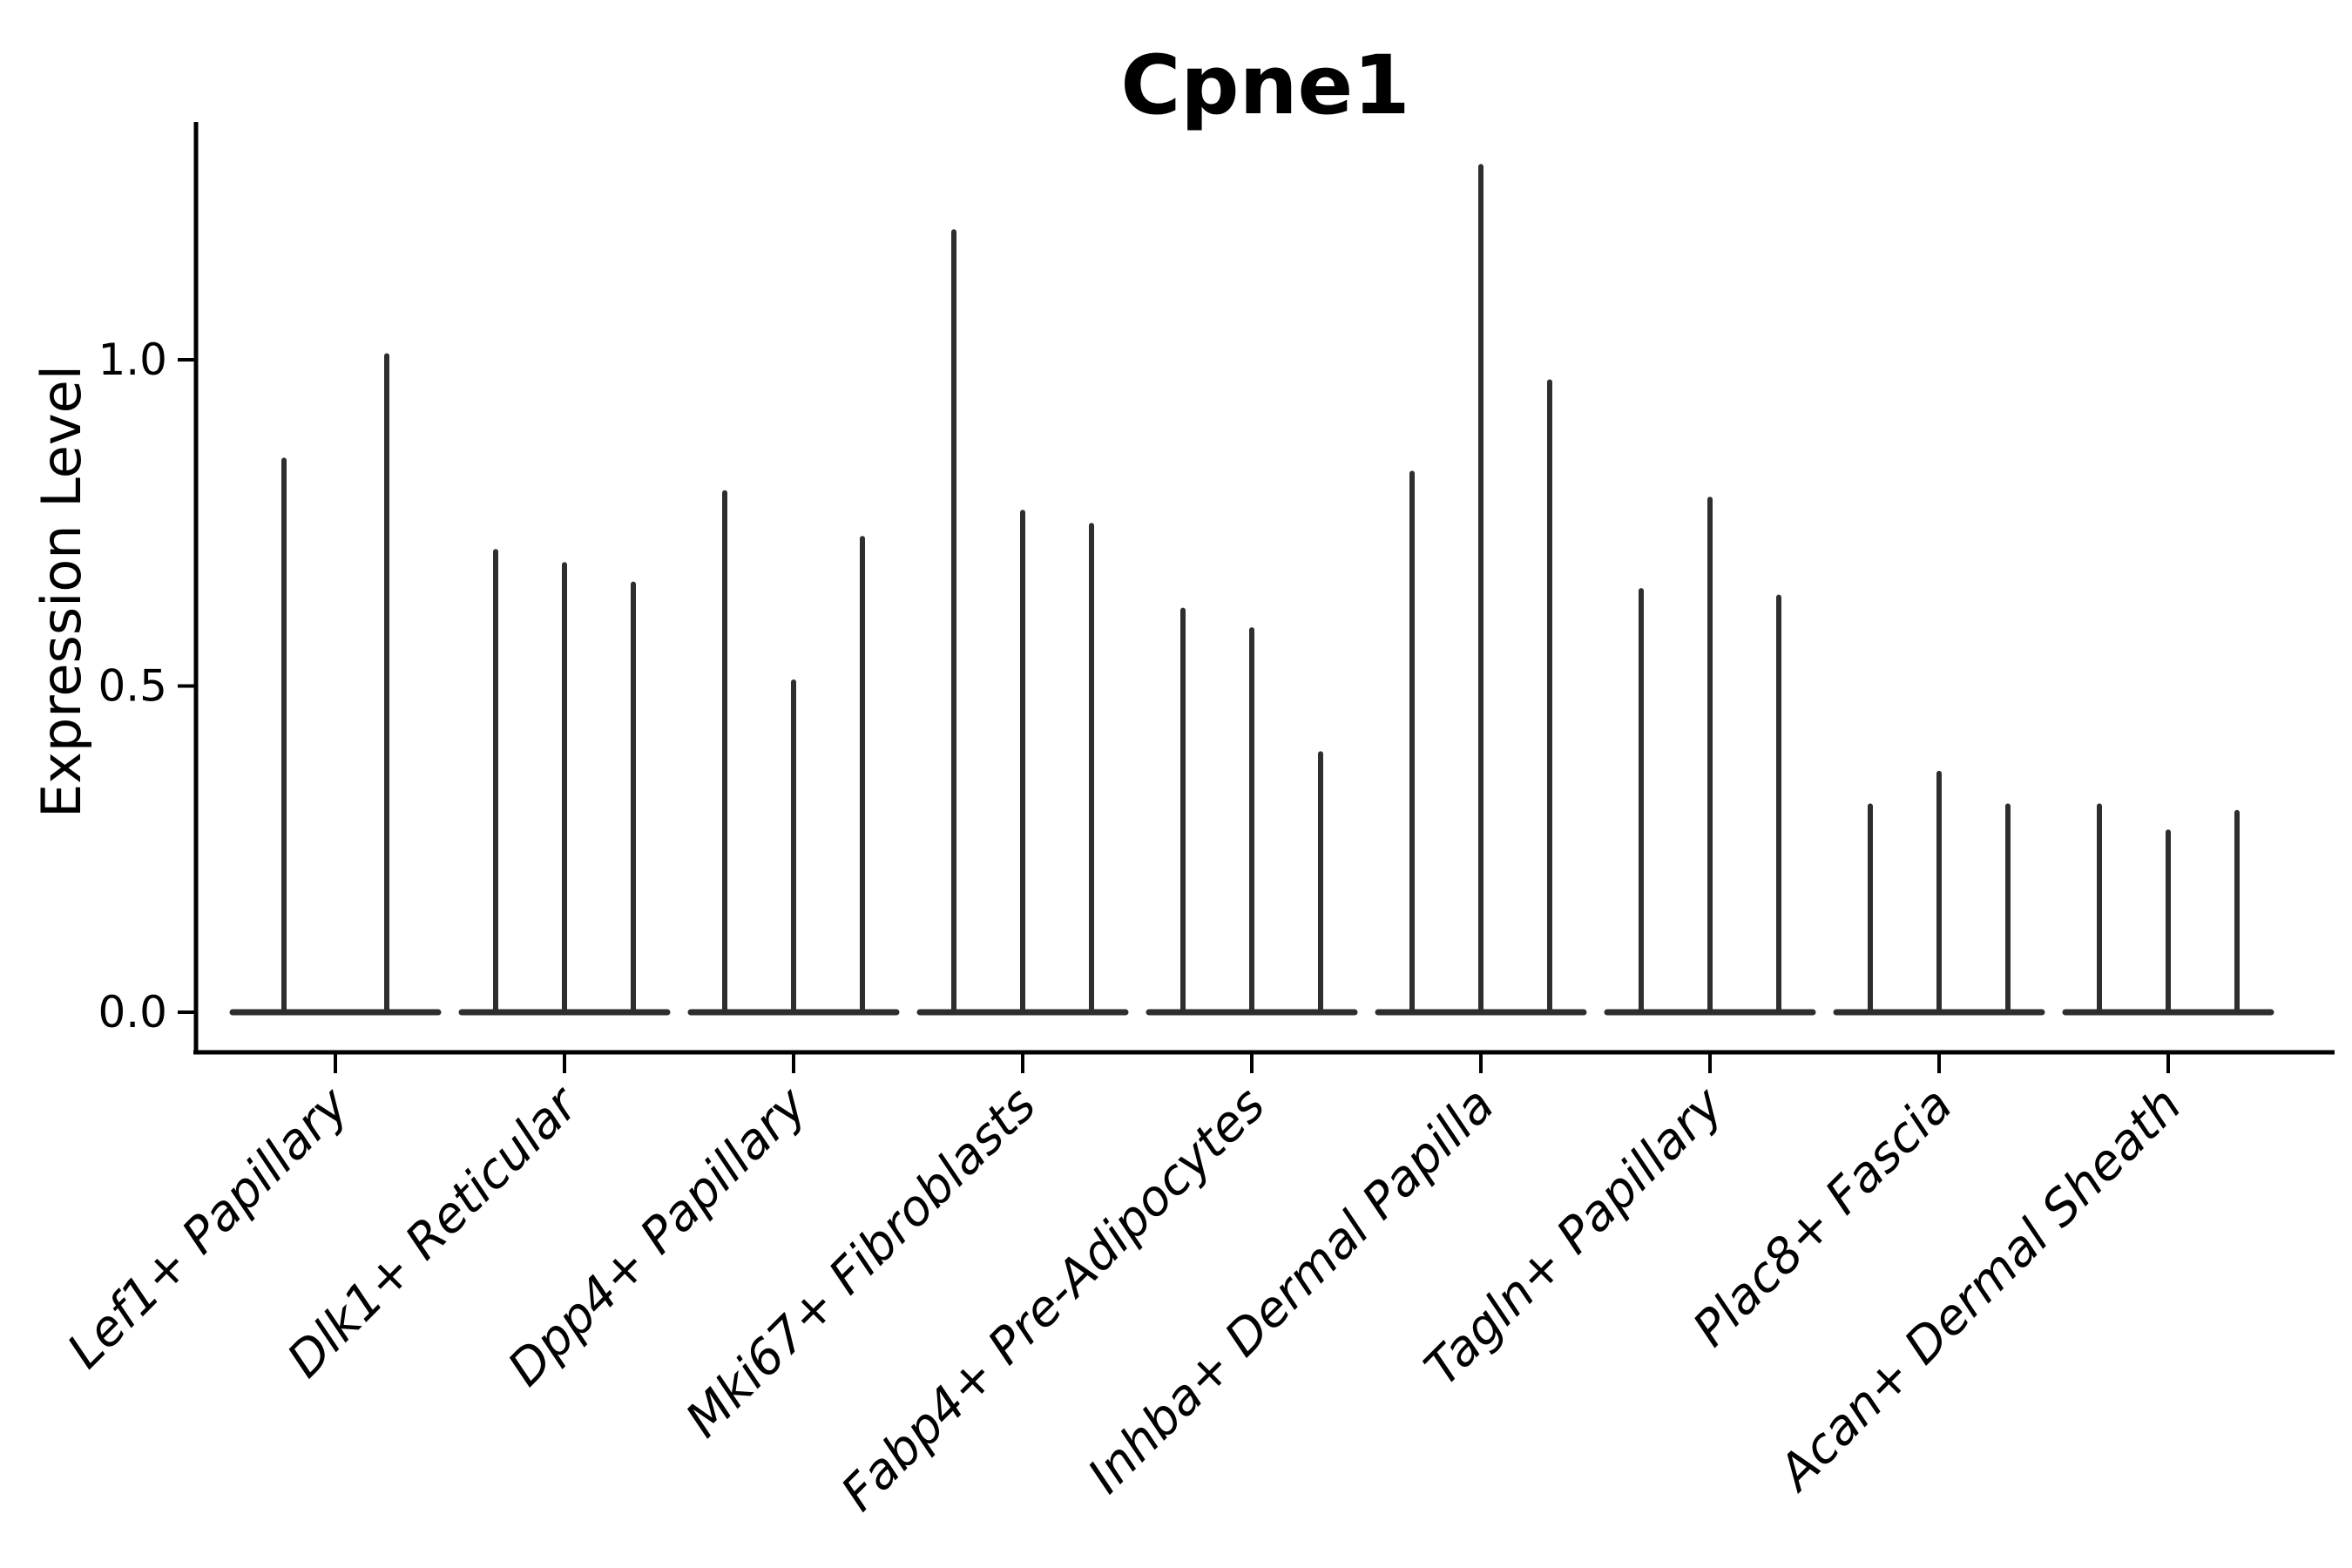  Describe the element at coordinates (132, 687) in the screenshot. I see `y-tick-label: 0.5` at that location.